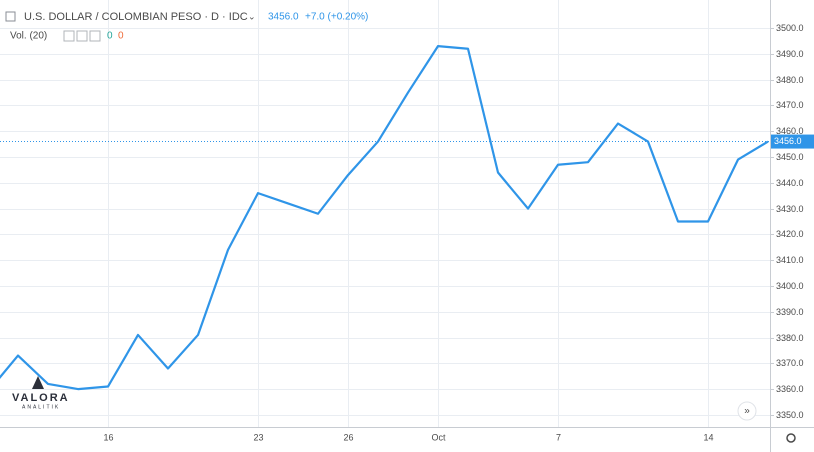 This screenshot has width=814, height=452. What do you see at coordinates (41, 398) in the screenshot?
I see `logo-name: VALORA` at bounding box center [41, 398].